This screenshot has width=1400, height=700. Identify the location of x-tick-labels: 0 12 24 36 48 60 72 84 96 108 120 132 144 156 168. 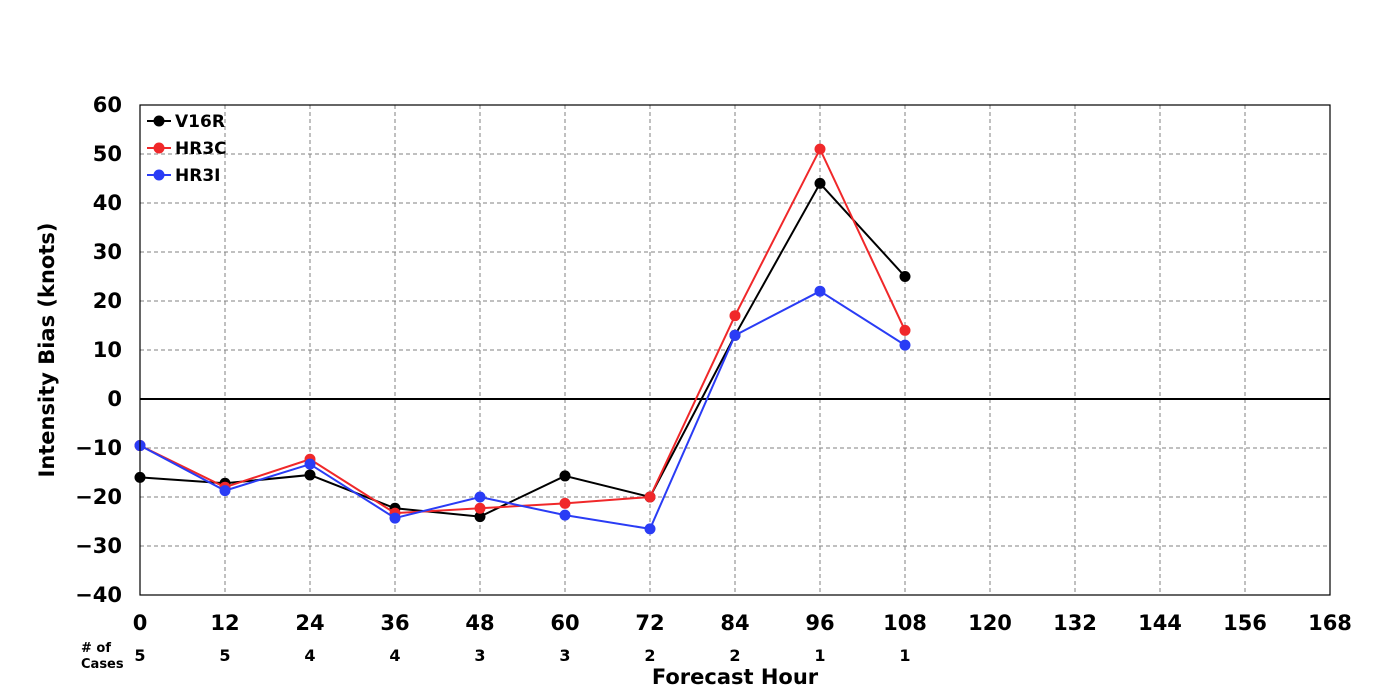
(742, 623).